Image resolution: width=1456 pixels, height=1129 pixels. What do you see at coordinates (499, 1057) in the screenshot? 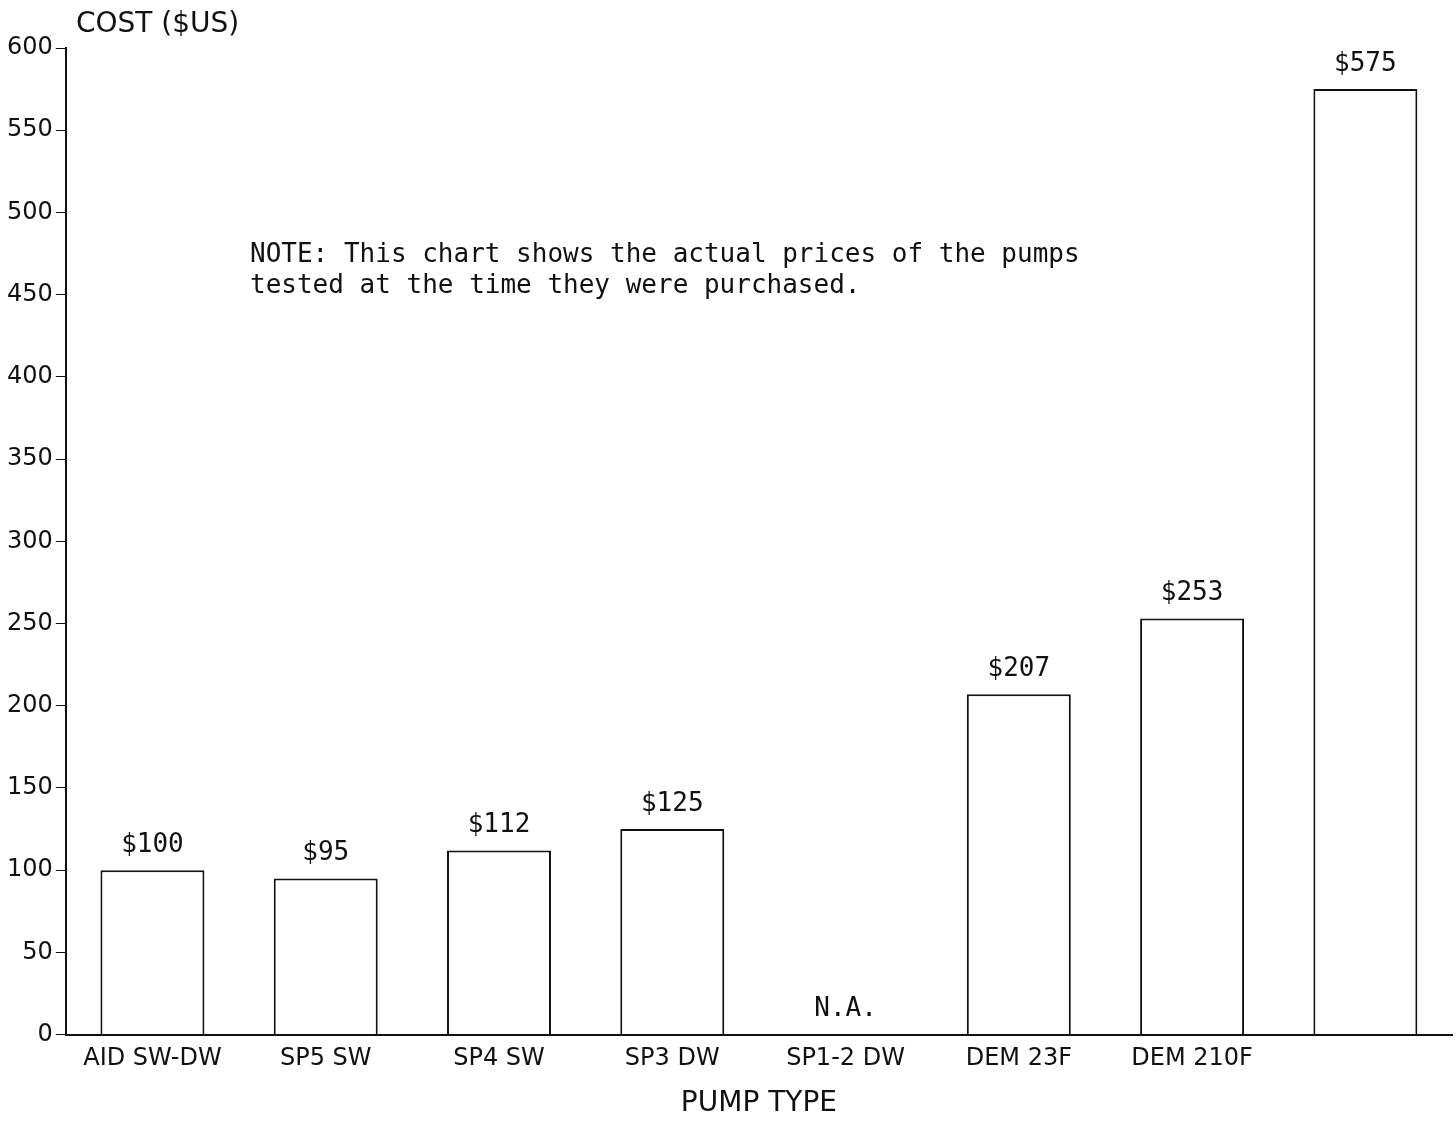
I see `x-tick-label: SP4 SW` at bounding box center [499, 1057].